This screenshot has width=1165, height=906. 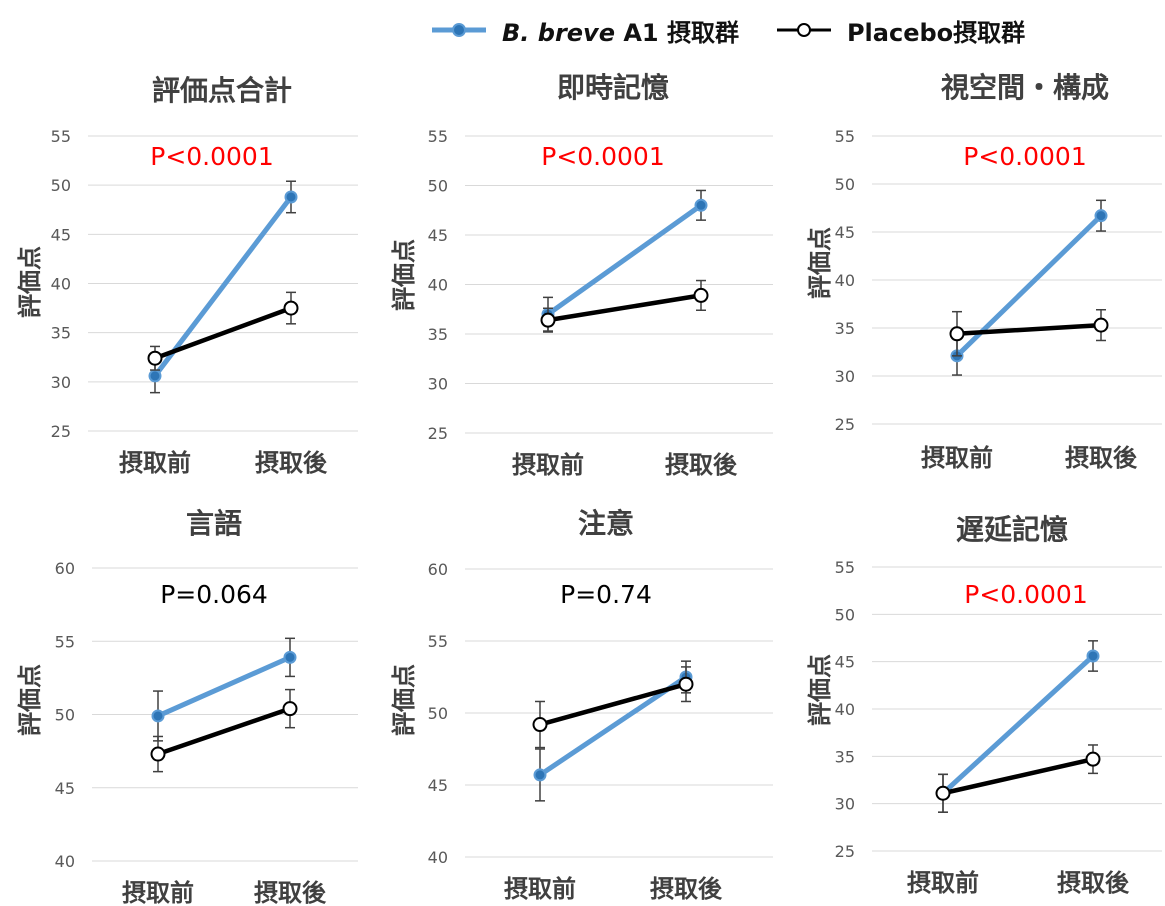 What do you see at coordinates (936, 32) in the screenshot?
I see `legend-label-placebo: Placebo摂取群` at bounding box center [936, 32].